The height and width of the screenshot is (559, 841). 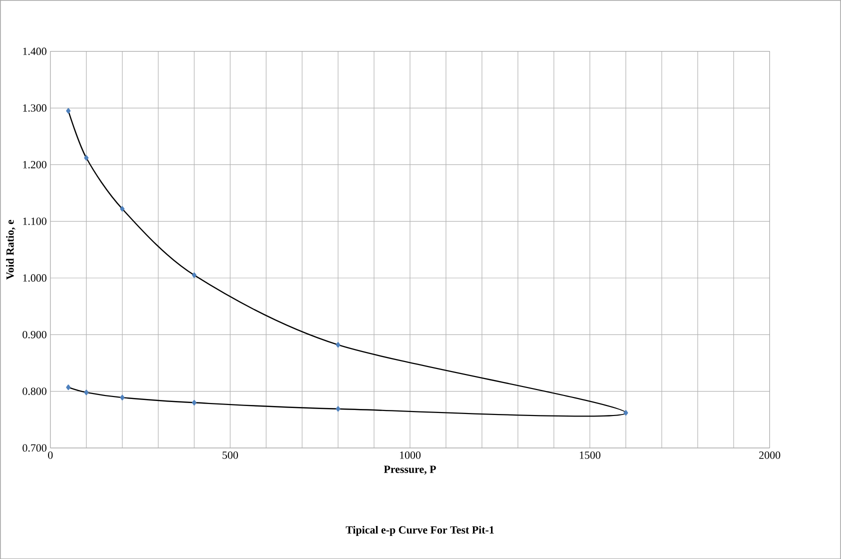 What do you see at coordinates (590, 455) in the screenshot?
I see `x-tick-label: 1500` at bounding box center [590, 455].